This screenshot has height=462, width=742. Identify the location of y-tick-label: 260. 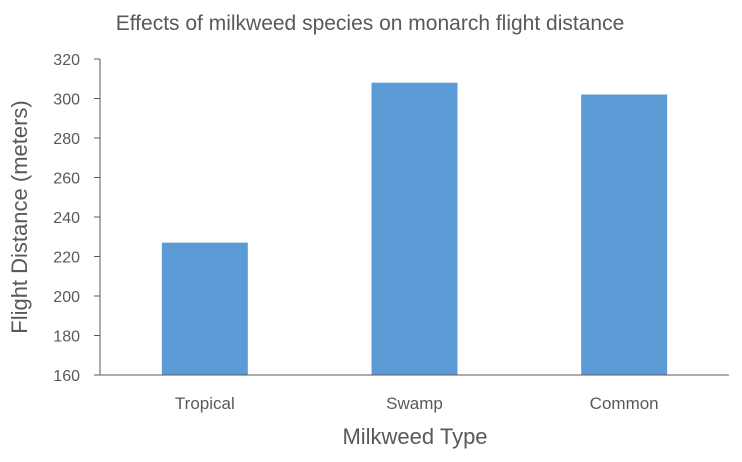
(66, 179).